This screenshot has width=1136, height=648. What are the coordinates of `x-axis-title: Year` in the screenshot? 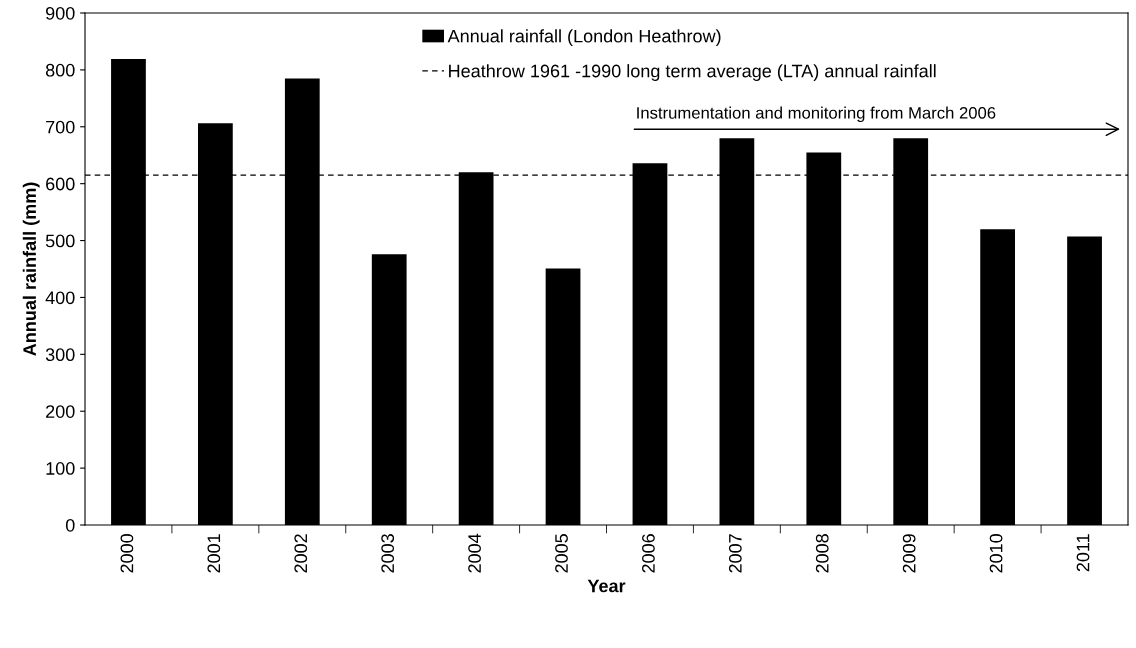 It's located at (606, 586).